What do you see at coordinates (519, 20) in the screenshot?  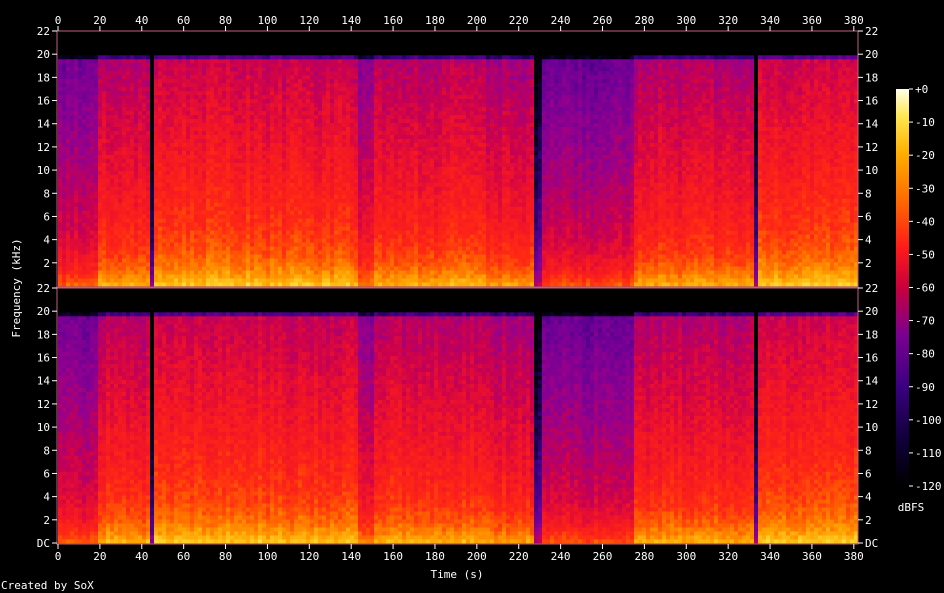 I see `x-tick-label-top: 220` at bounding box center [519, 20].